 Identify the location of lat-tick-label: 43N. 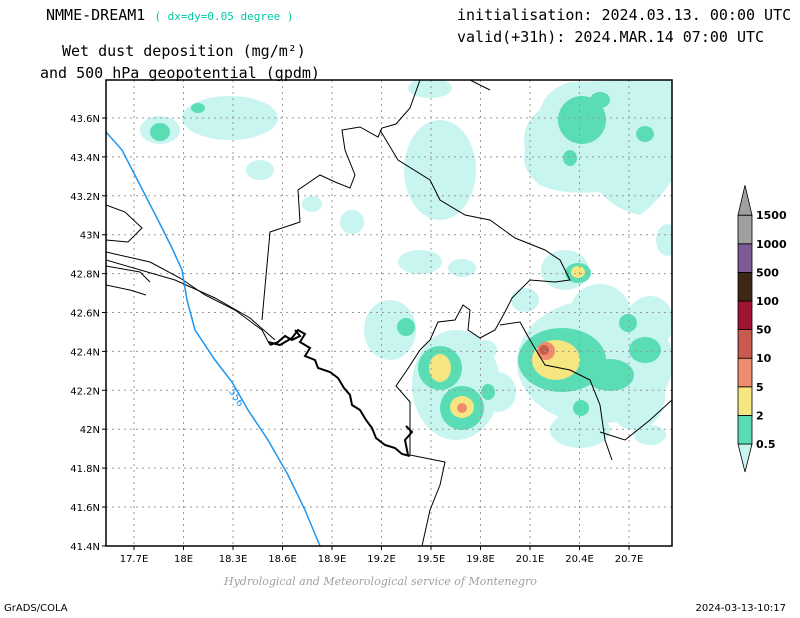
(90, 236).